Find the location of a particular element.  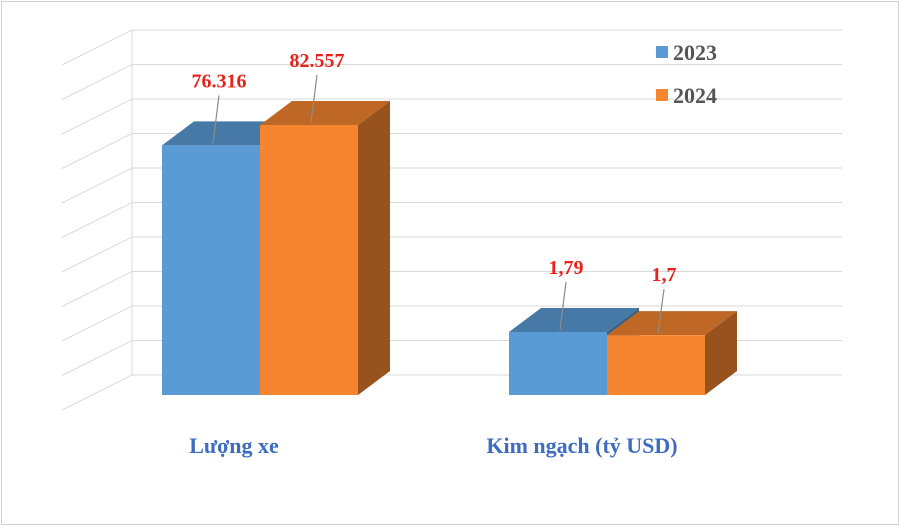

category-label-kim-ngach: Kim ngạch (tỷ USD) is located at coordinates (581, 445).